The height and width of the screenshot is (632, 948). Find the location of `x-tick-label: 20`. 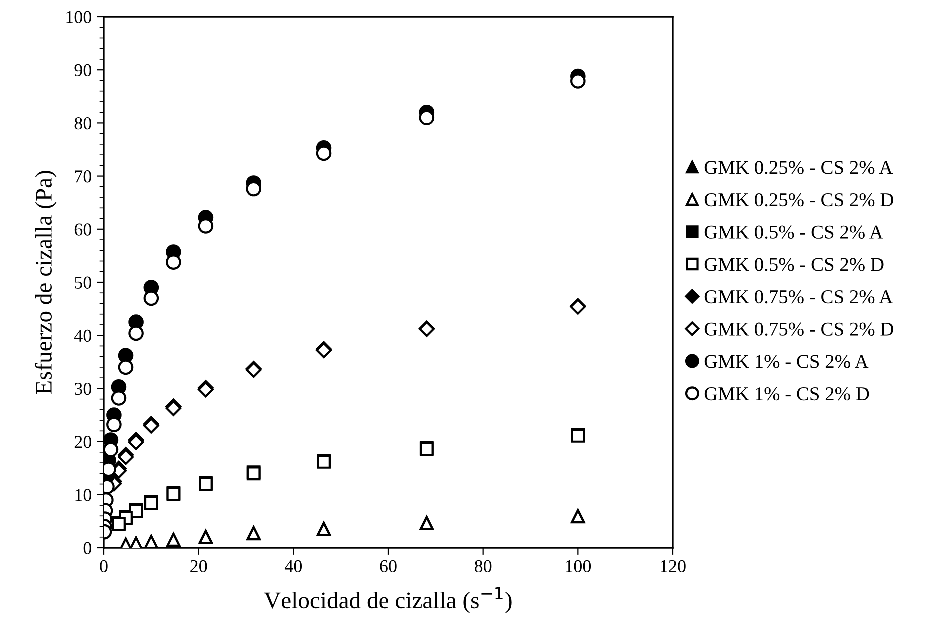

x-tick-label: 20 is located at coordinates (199, 566).